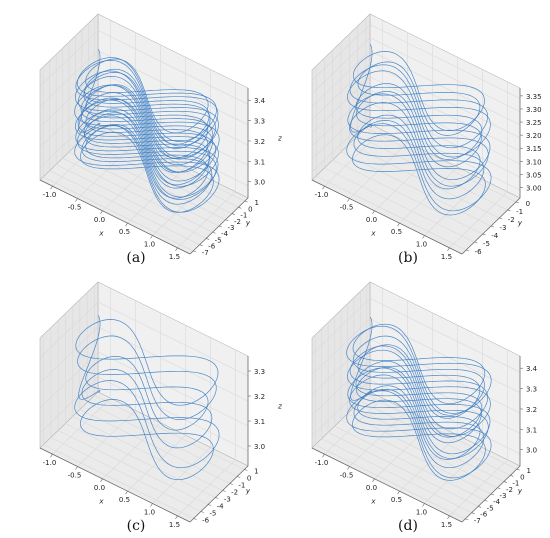 This screenshot has width=550, height=538. I want to click on subplot-caption: (c), so click(136, 526).